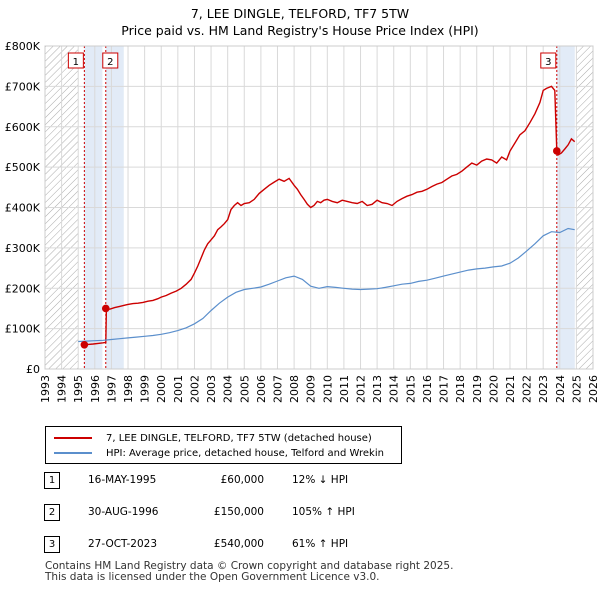  What do you see at coordinates (73, 438) in the screenshot?
I see `legend-swatch-property` at bounding box center [73, 438].